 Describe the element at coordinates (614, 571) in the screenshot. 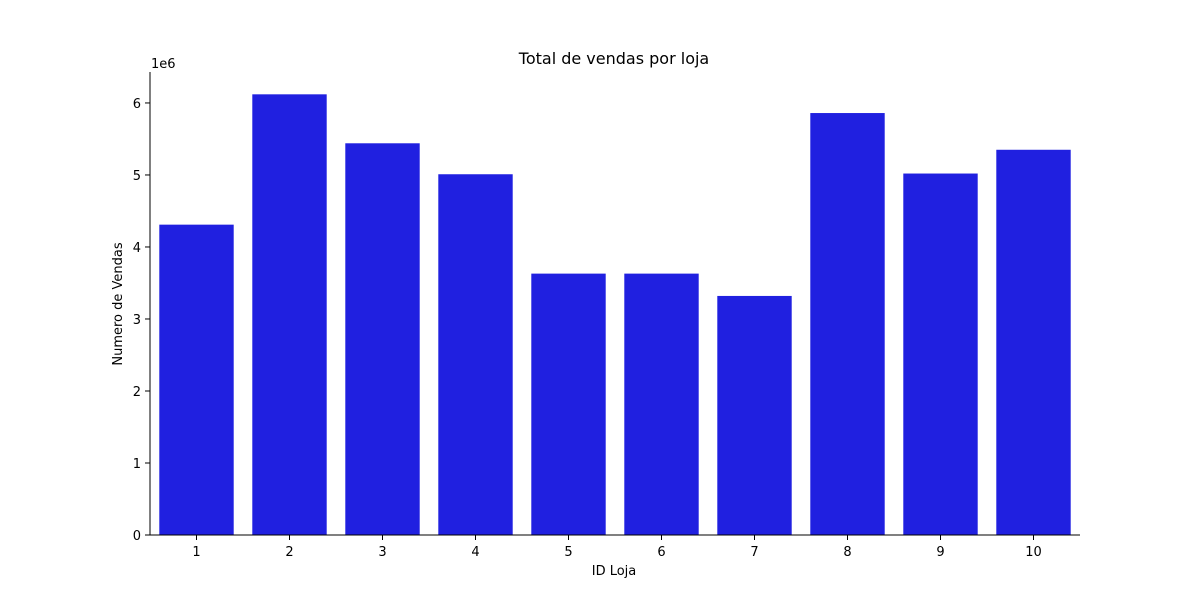

I see `x-axis-label: ID Loja` at that location.